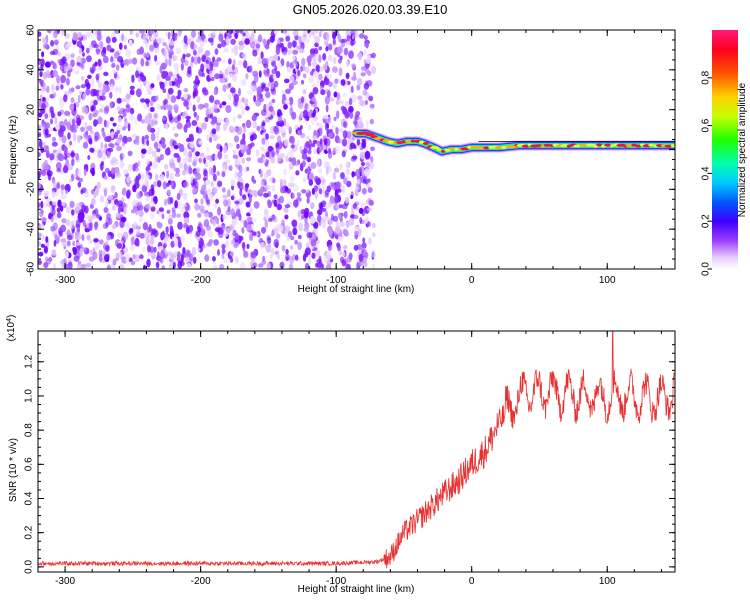 The width and height of the screenshot is (750, 600). Describe the element at coordinates (12, 328) in the screenshot. I see `snr-scale-label: (x104)` at that location.